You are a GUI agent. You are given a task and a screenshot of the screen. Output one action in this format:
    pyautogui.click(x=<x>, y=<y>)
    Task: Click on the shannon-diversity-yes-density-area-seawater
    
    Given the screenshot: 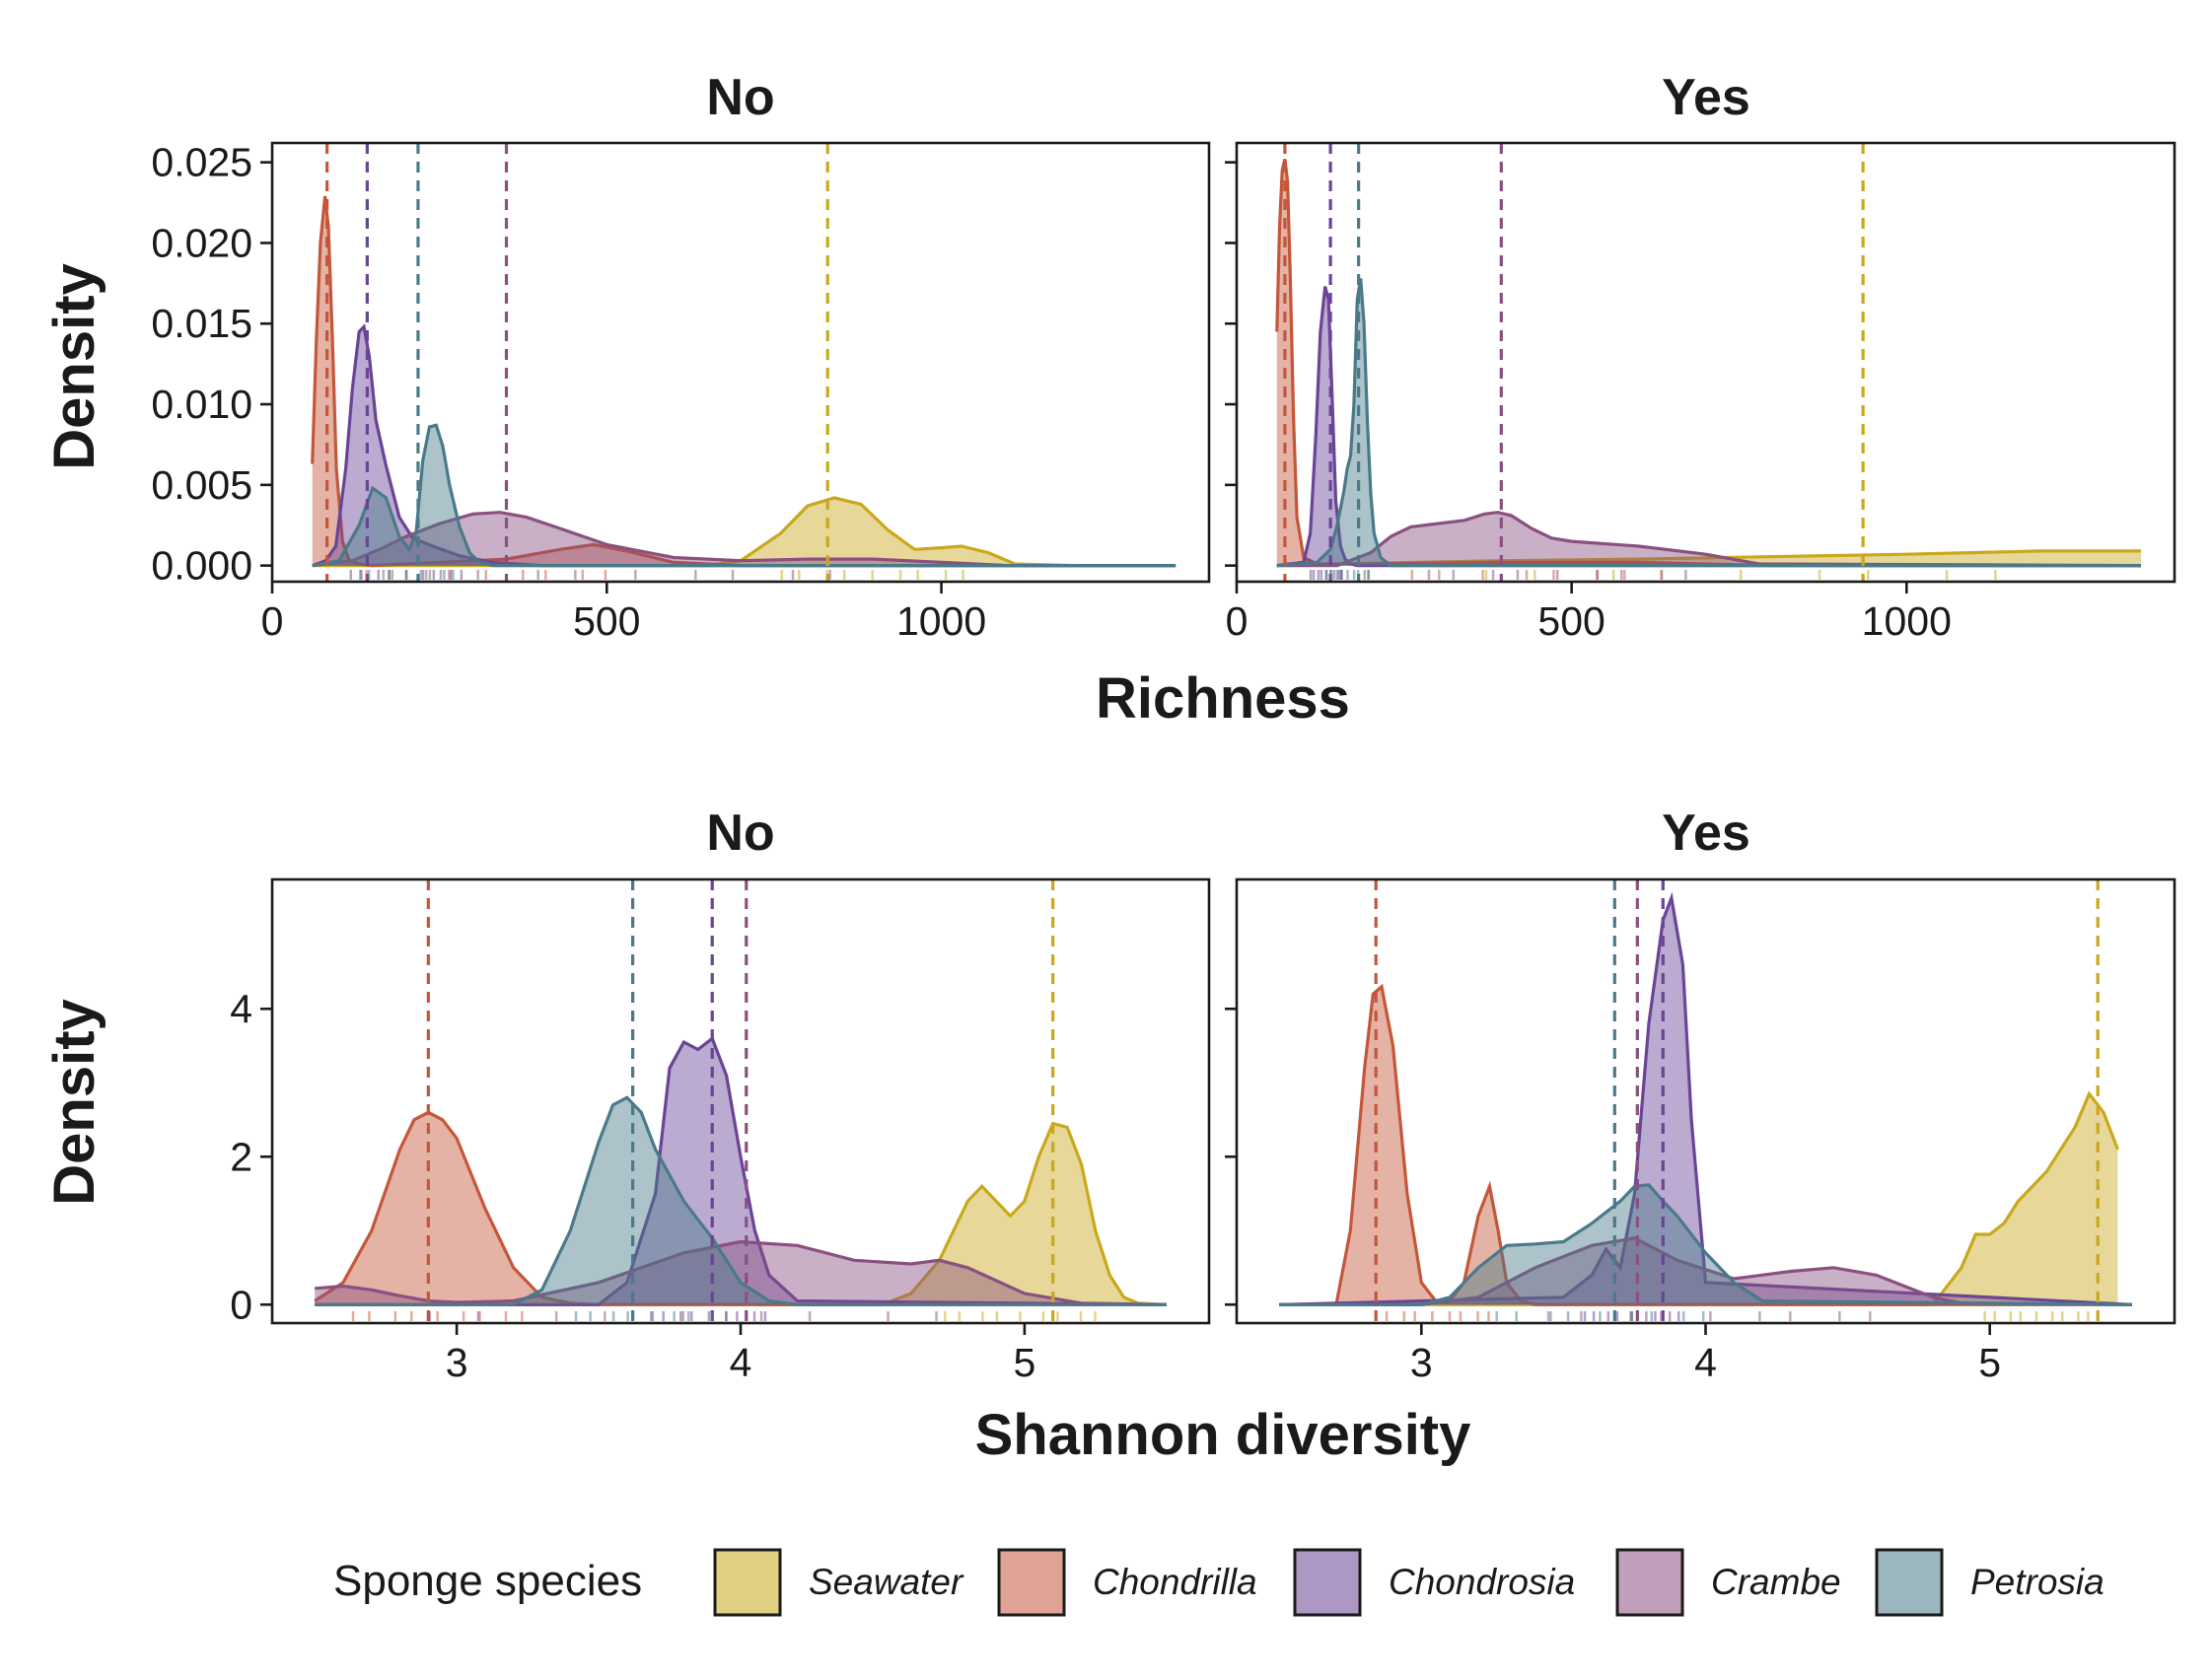 What is the action you would take?
    pyautogui.click(x=1698, y=1199)
    